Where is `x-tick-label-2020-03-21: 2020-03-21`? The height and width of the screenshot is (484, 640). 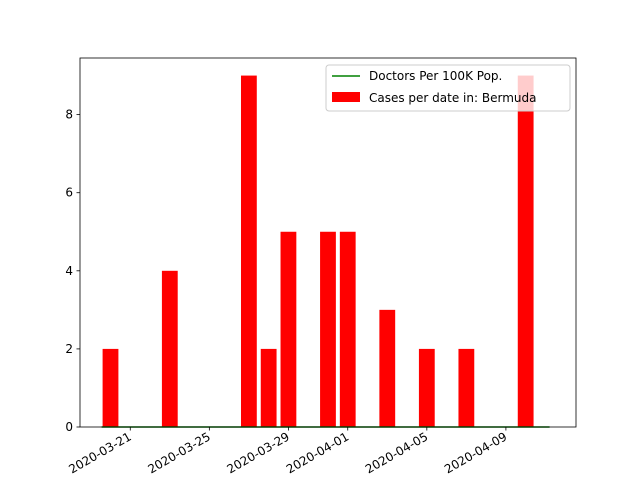
x-tick-label-2020-03-21: 2020-03-21 is located at coordinates (99, 452).